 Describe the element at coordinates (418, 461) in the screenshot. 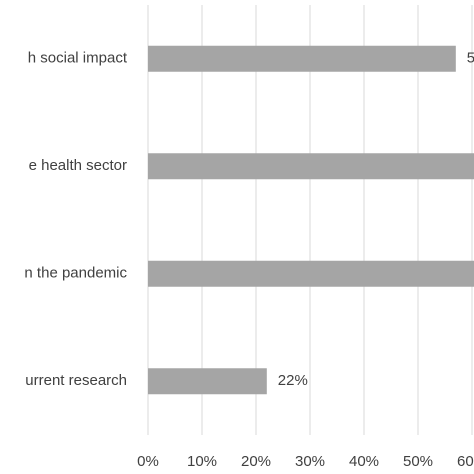

I see `x-tick-label: 50%` at that location.